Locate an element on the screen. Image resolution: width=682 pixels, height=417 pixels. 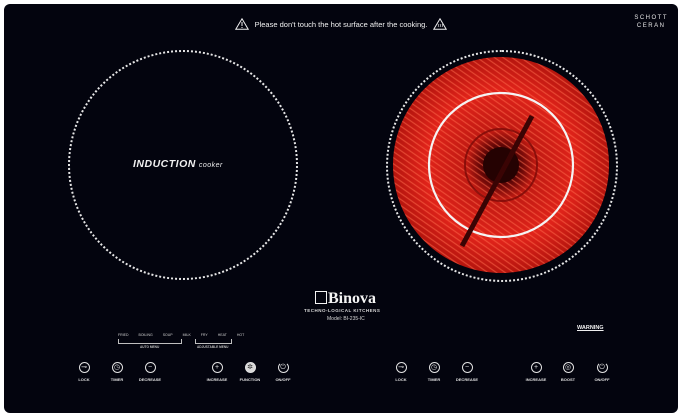
adjustable-menu-bracket is located at coordinates (213, 341).